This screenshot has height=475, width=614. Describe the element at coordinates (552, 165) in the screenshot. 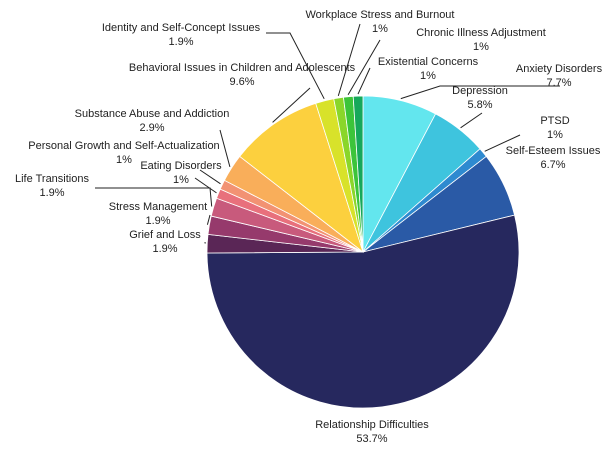

I see `slice-value-label: 6.7%` at that location.